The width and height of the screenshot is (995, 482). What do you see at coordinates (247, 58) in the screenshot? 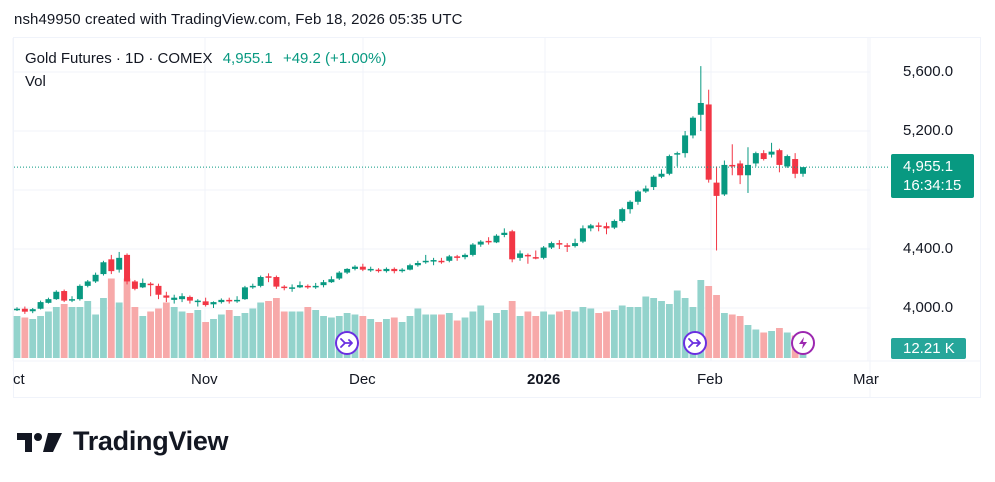
I see `last-price: 4,955.1` at bounding box center [247, 58].